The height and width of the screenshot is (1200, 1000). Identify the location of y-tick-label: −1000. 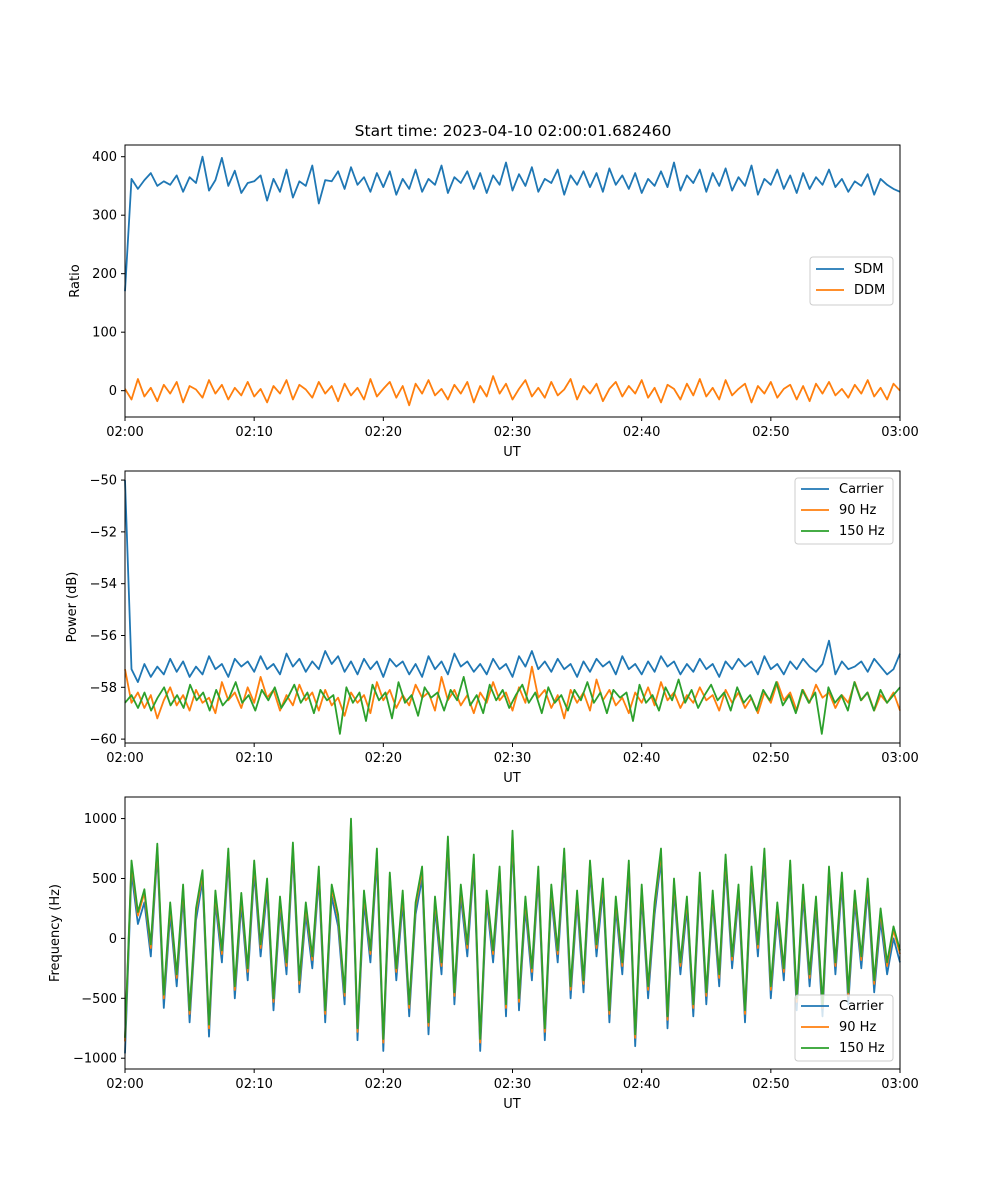
(95, 1059).